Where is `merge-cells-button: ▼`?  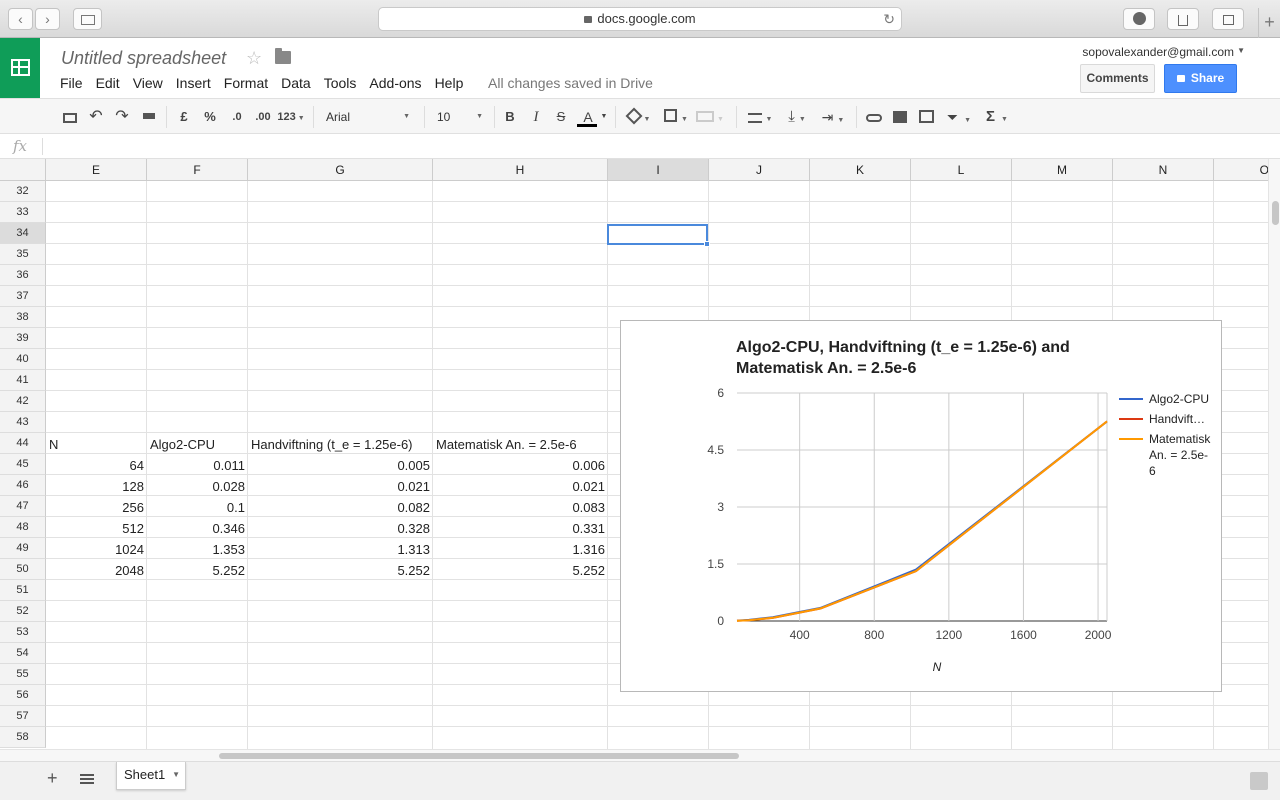
merge-cells-button: ▼ is located at coordinates (710, 117).